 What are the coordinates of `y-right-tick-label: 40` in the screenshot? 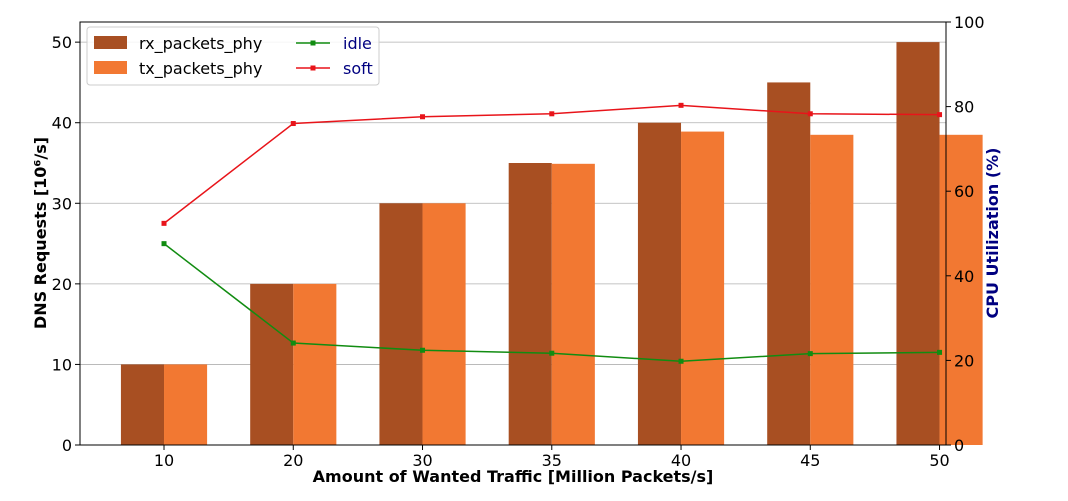 It's located at (964, 276).